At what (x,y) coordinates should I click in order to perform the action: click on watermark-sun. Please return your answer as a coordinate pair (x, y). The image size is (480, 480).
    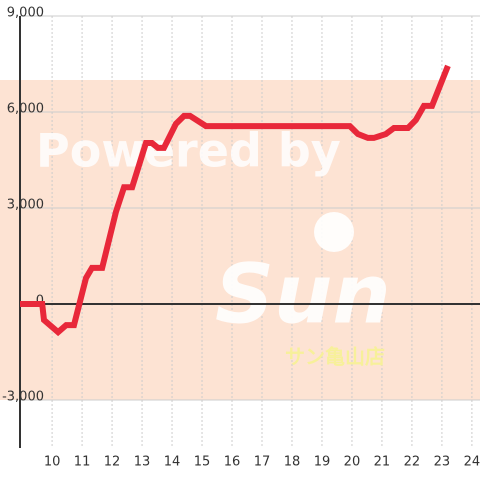
    Looking at the image, I should click on (334, 232).